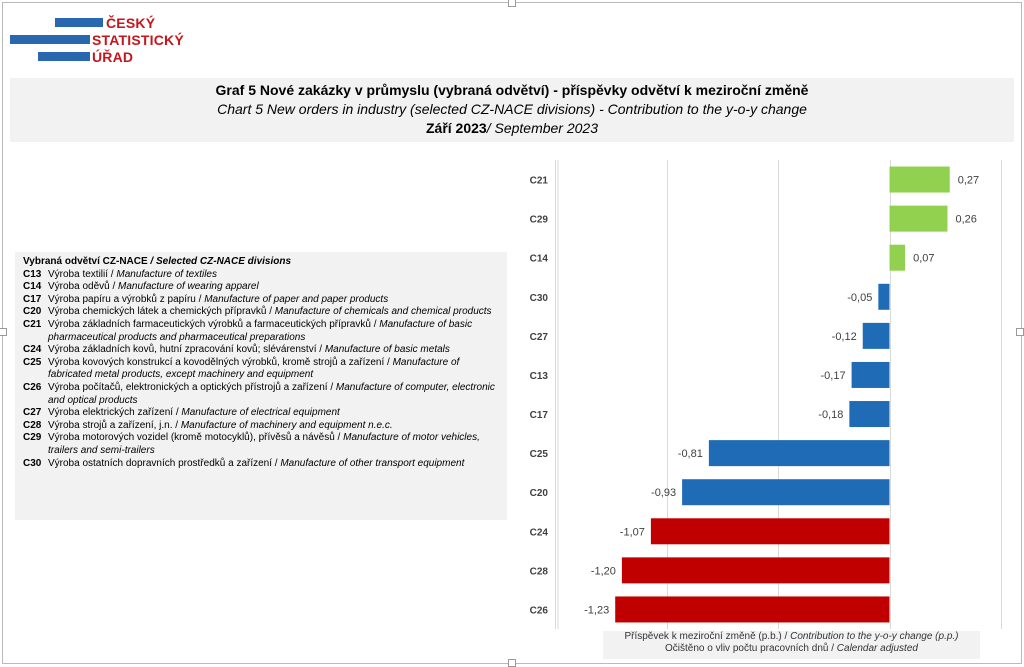 This screenshot has width=1024, height=667. I want to click on legend-item-en: Manufacture of textiles, so click(165, 274).